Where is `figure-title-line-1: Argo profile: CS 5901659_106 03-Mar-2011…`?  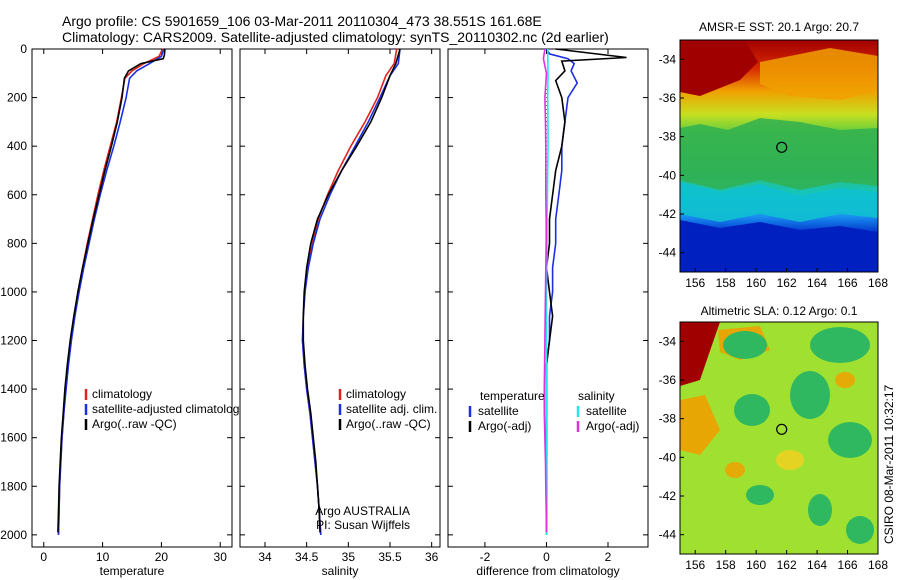
figure-title-line-1: Argo profile: CS 5901659_106 03-Mar-2011… is located at coordinates (302, 21).